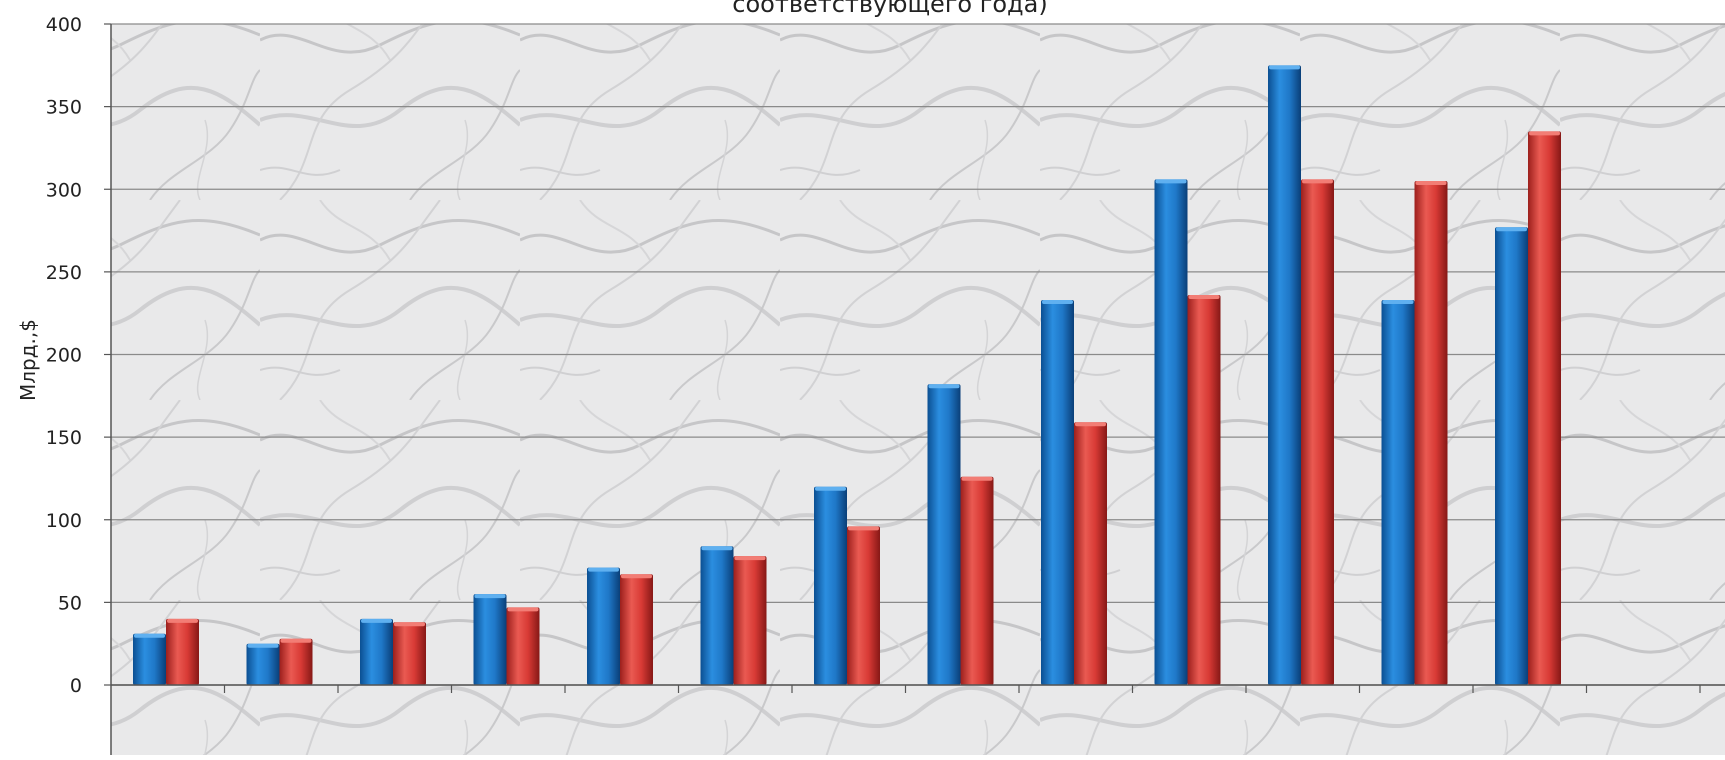 The image size is (1725, 760). What do you see at coordinates (64, 356) in the screenshot?
I see `y-tick-label: 200` at bounding box center [64, 356].